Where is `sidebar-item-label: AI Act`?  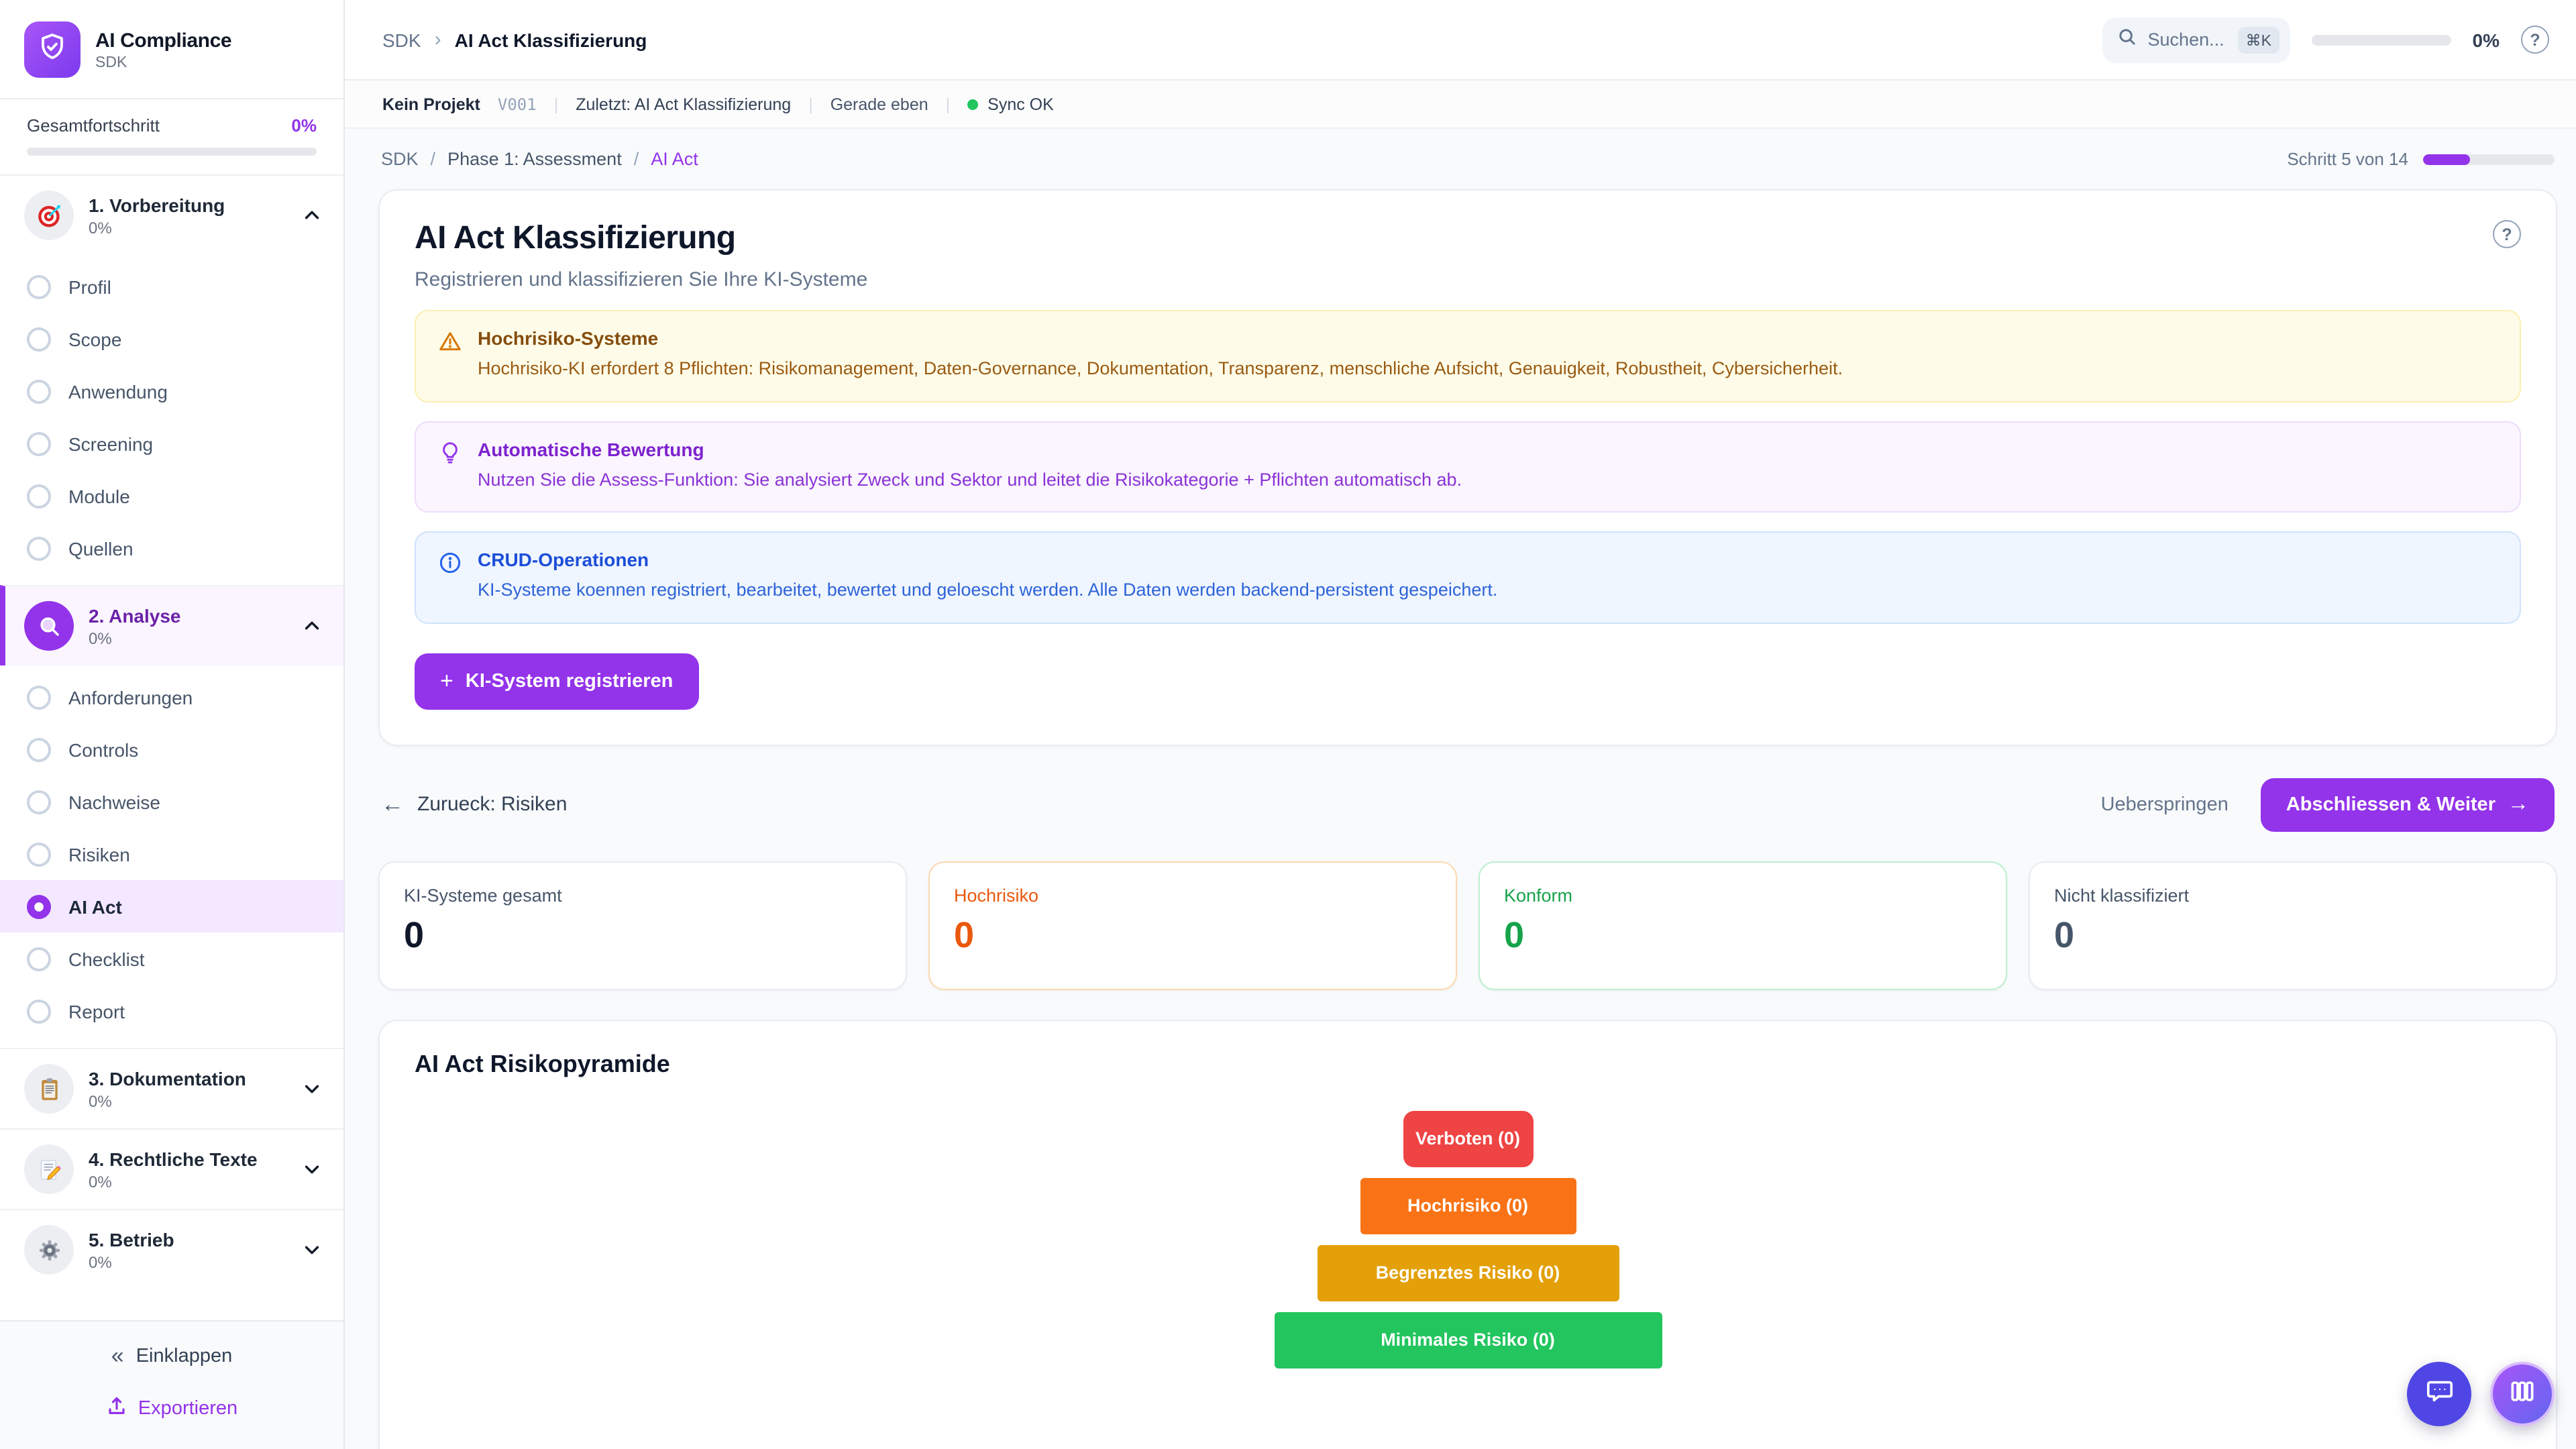
sidebar-item-label: AI Act is located at coordinates (95, 906).